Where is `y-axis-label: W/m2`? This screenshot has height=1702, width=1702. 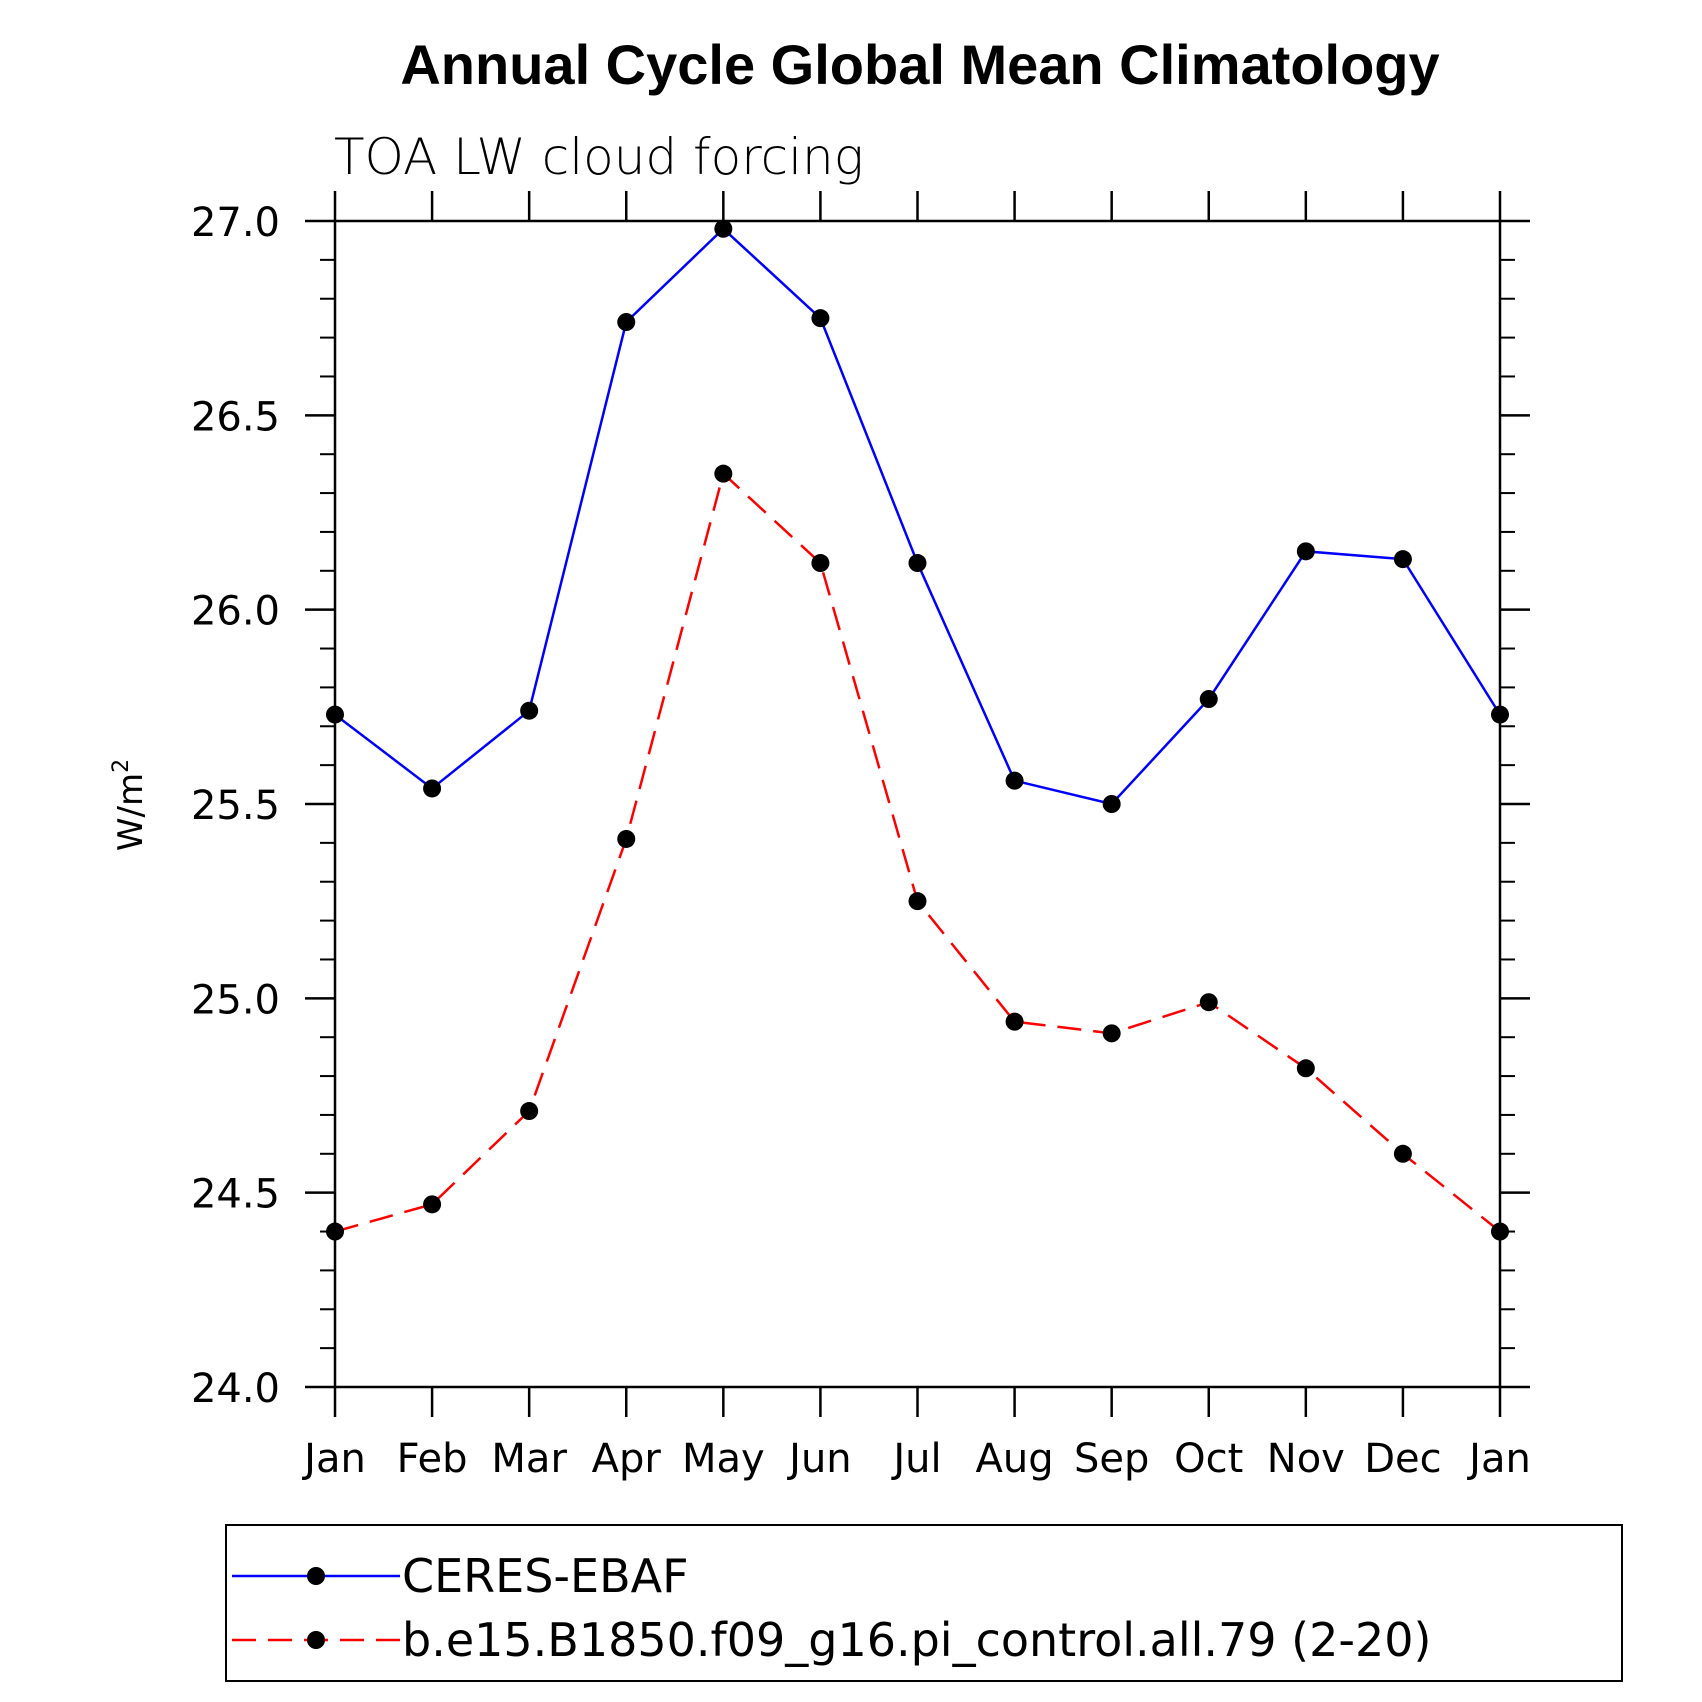
y-axis-label: W/m2 is located at coordinates (130, 805).